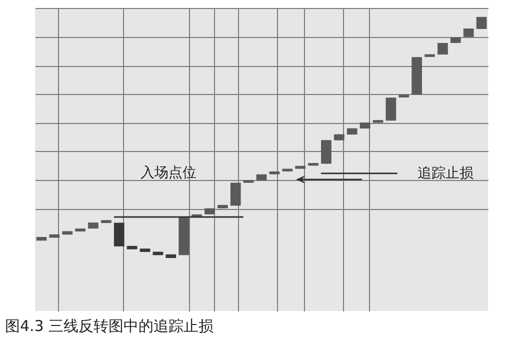 The height and width of the screenshot is (347, 516). What do you see at coordinates (109, 326) in the screenshot?
I see `caption: 图4.3 三线反转图中的追踪止损` at bounding box center [109, 326].